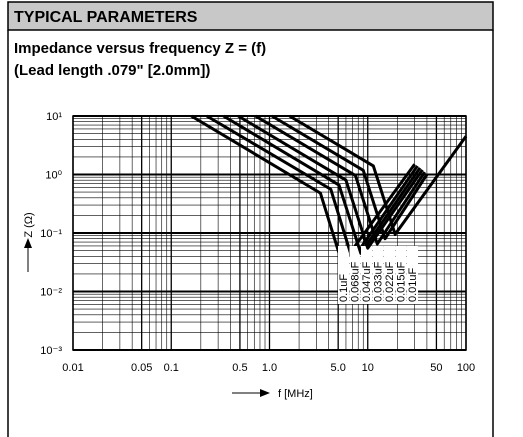 This screenshot has height=437, width=523. I want to click on legend-label: 0.068uF, so click(356, 281).